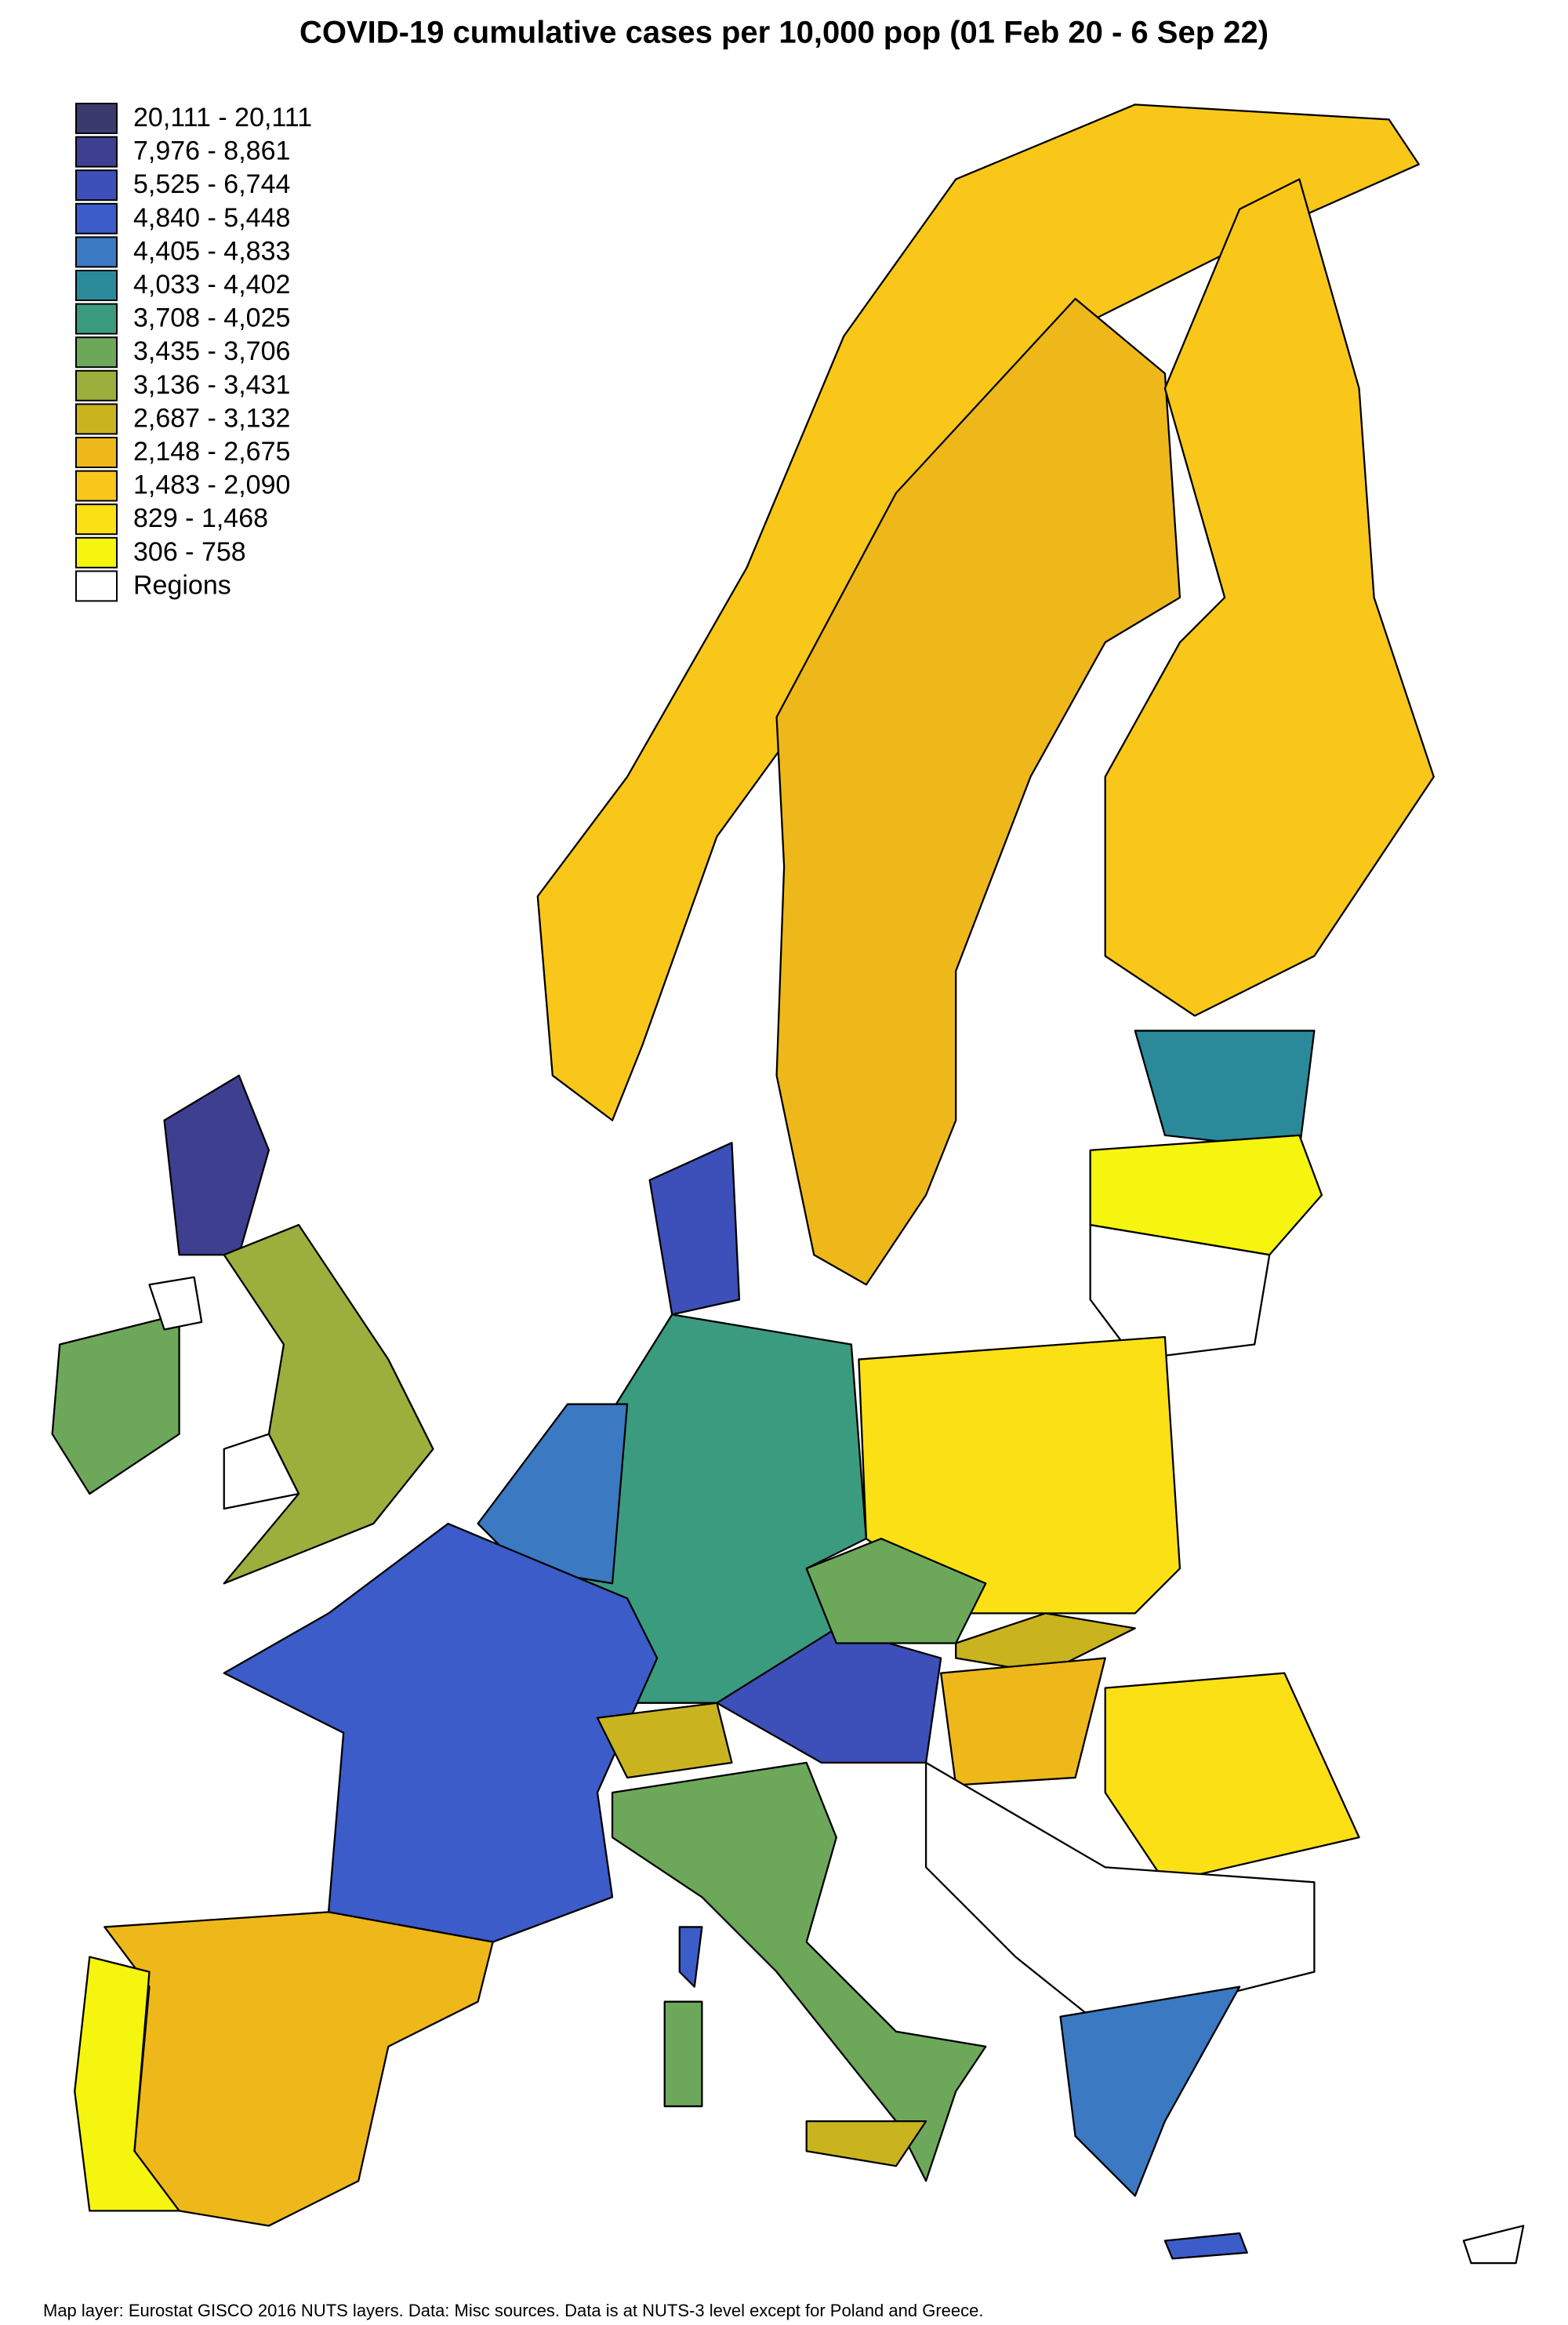  Describe the element at coordinates (211, 184) in the screenshot. I see `legend-label: 5,525 - 6,744` at that location.